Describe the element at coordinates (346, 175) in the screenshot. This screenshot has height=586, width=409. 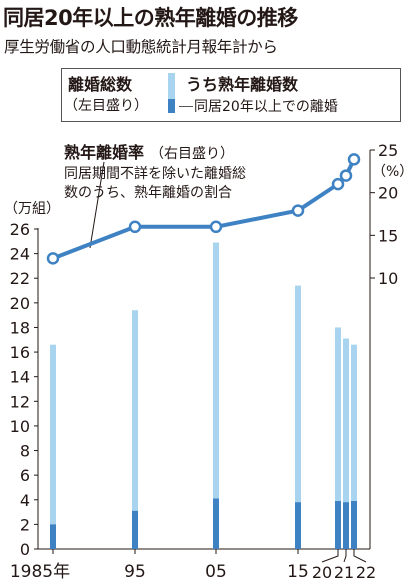
I see `rate-point-2021` at that location.